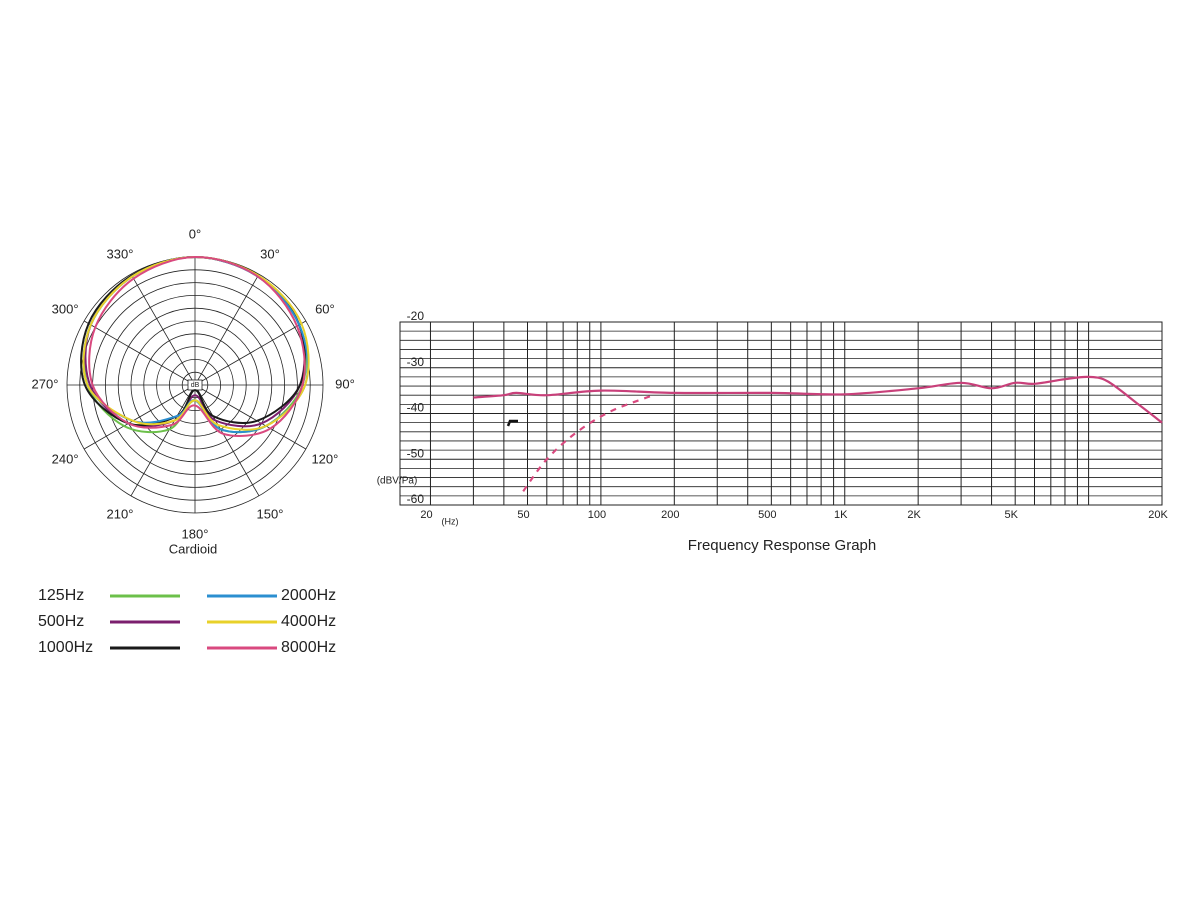 Image resolution: width=1200 pixels, height=900 pixels. I want to click on chart-title: Frequency Response Graph, so click(782, 545).